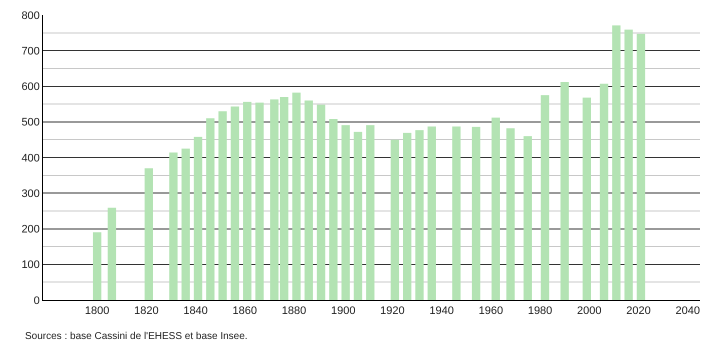 This screenshot has height=340, width=710. Describe the element at coordinates (97, 311) in the screenshot. I see `x-tick-label: 1800` at that location.